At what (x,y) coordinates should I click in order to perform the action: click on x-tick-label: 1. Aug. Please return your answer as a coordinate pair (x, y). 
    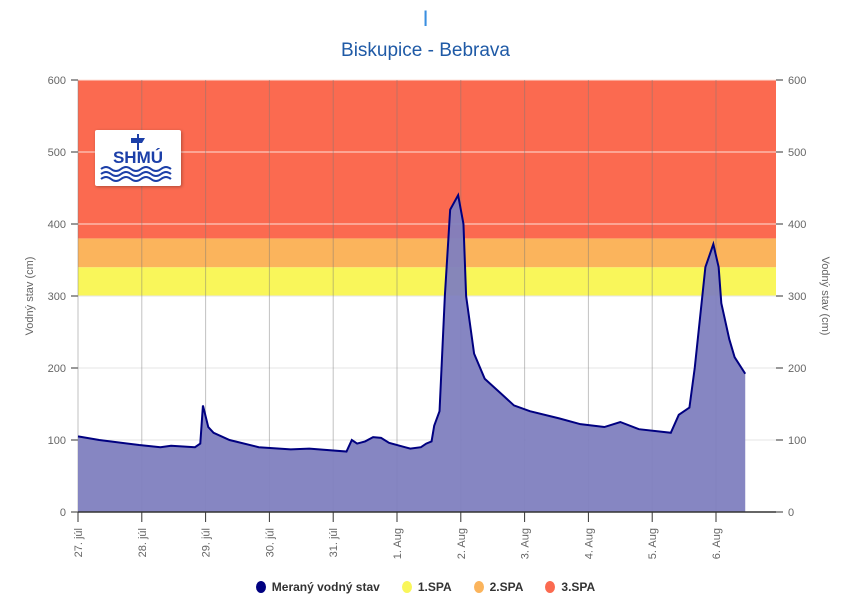
    Looking at the image, I should click on (398, 543).